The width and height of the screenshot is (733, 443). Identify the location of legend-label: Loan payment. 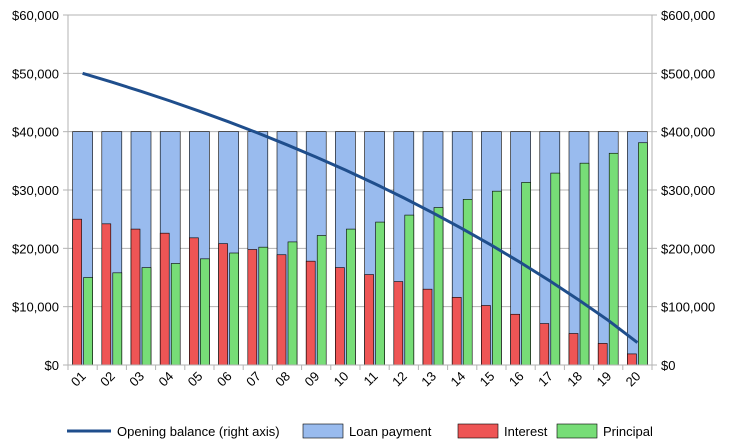
(390, 431).